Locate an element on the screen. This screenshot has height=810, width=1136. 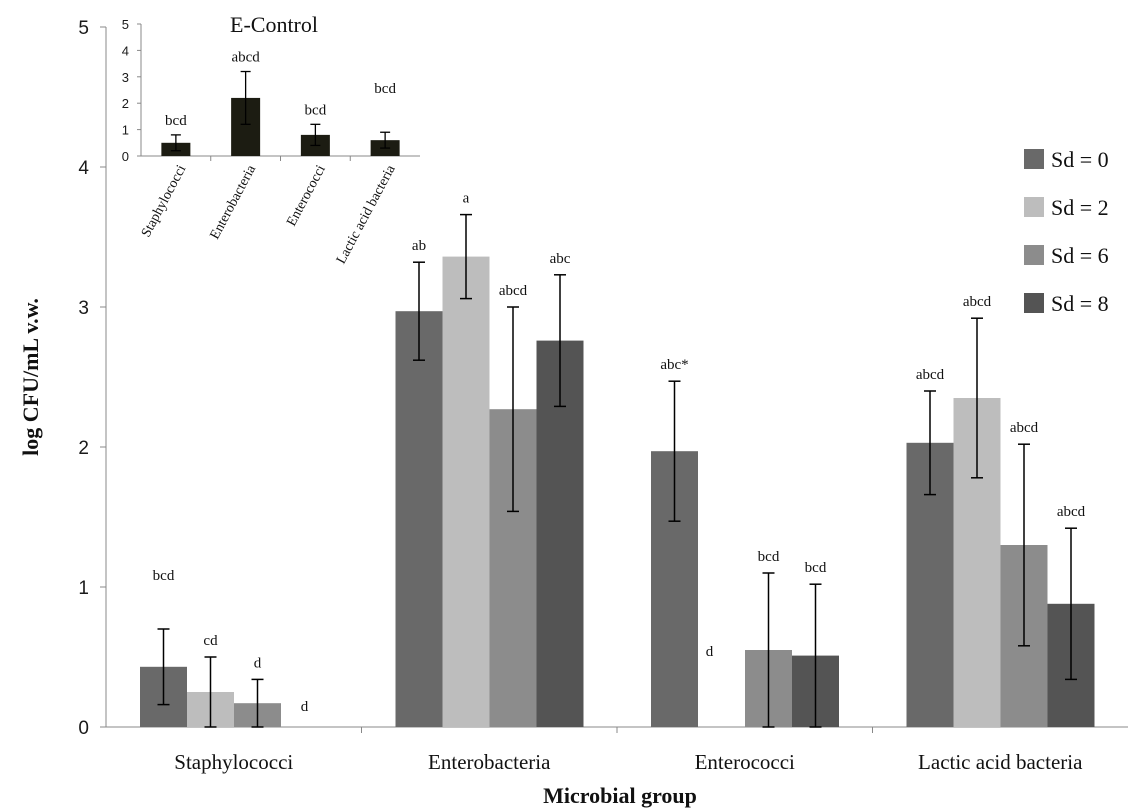
x-axis-title: Microbial group is located at coordinates (620, 795).